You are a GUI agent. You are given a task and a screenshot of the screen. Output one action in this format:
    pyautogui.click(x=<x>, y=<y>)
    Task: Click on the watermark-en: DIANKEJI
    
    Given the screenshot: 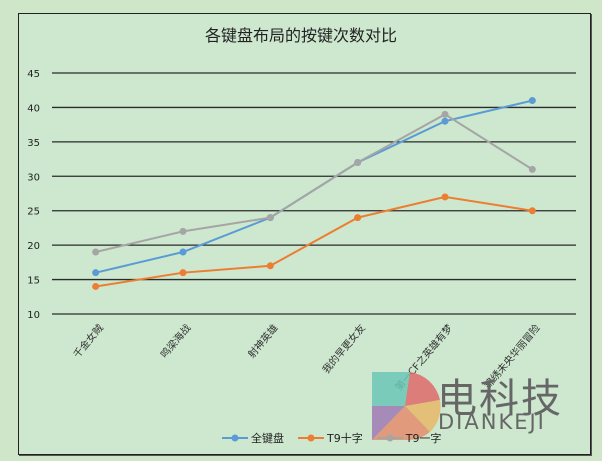 What is the action you would take?
    pyautogui.click(x=492, y=422)
    